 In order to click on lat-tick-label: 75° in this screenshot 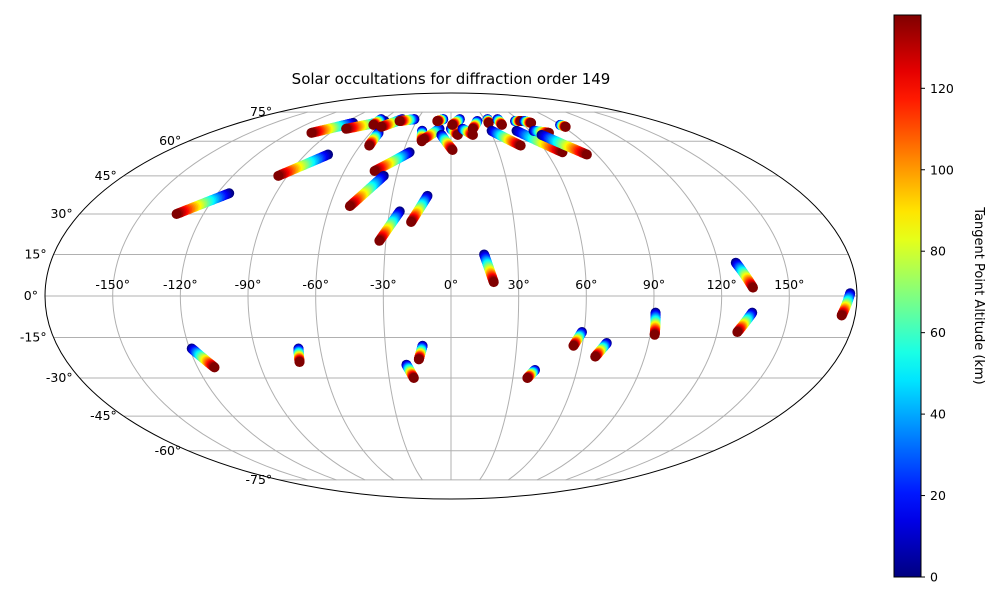, I will do `click(261, 111)`.